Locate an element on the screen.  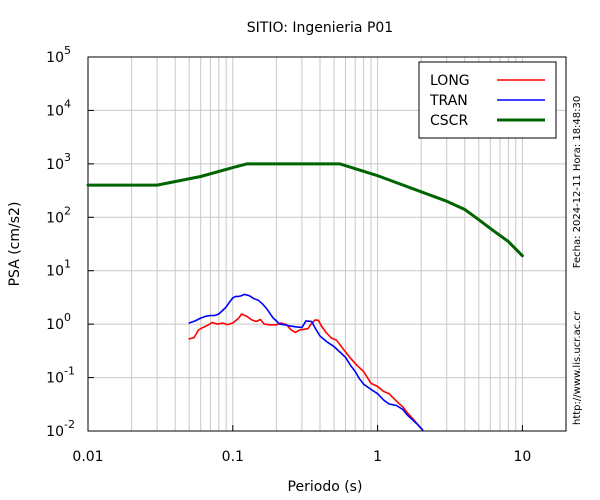
y-tick-exponent: 1 is located at coordinates (67, 264).